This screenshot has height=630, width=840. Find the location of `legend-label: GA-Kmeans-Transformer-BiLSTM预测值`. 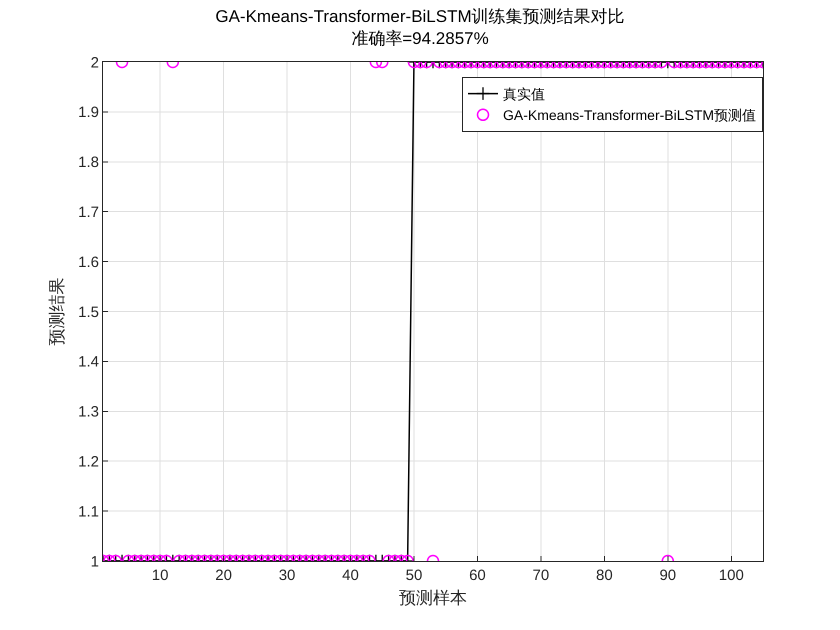

legend-label: GA-Kmeans-Transformer-BiLSTM预测值 is located at coordinates (629, 115).